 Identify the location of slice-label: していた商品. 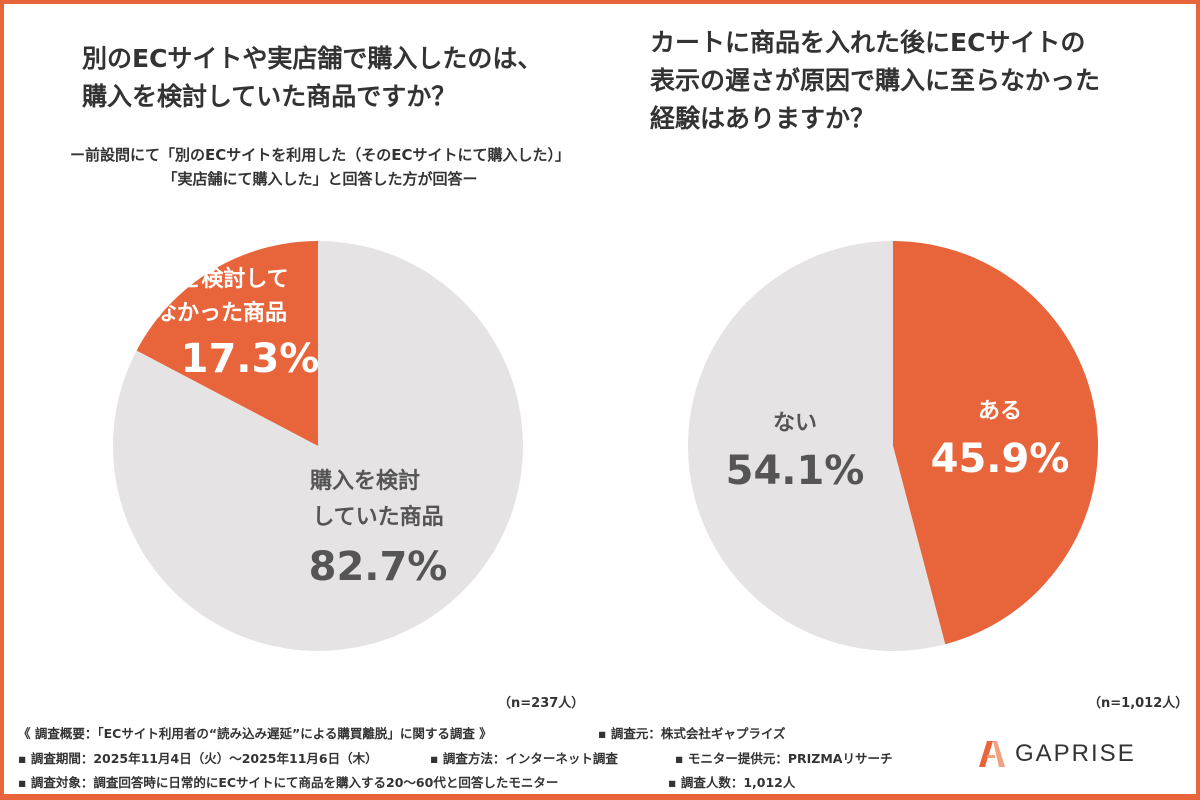
(377, 517).